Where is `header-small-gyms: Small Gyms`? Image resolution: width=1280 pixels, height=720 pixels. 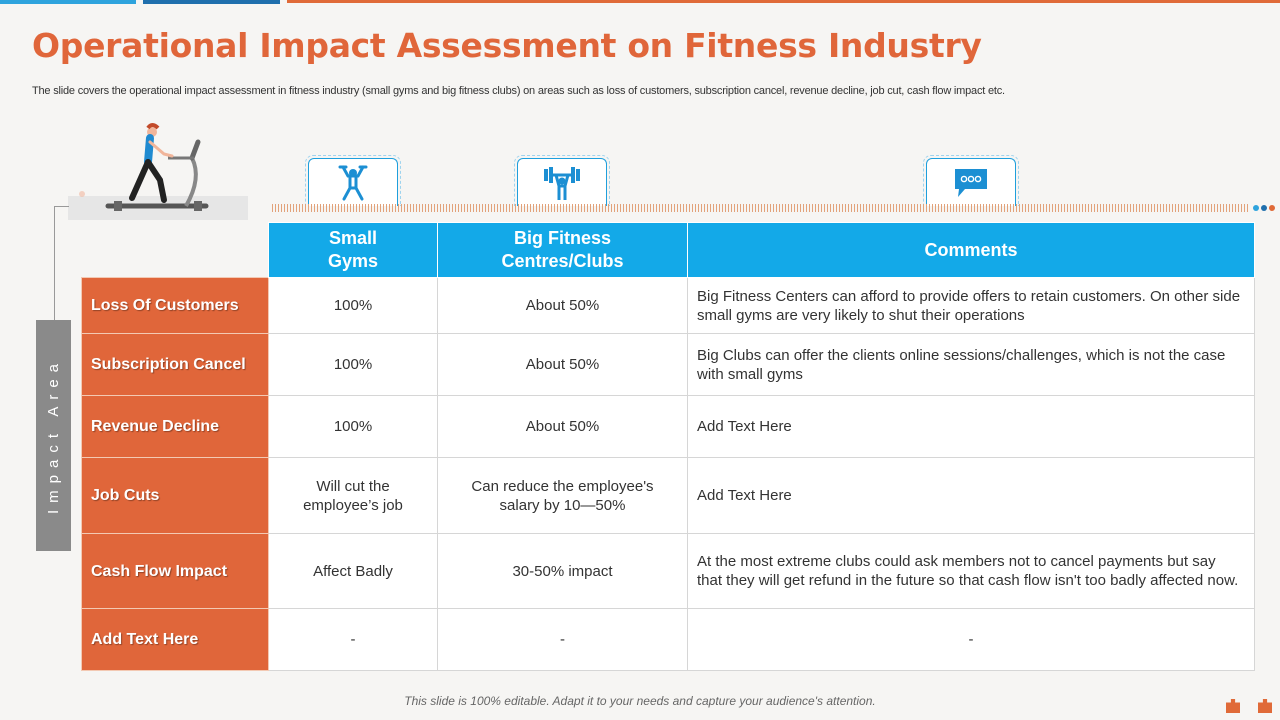 header-small-gyms: Small Gyms is located at coordinates (353, 250).